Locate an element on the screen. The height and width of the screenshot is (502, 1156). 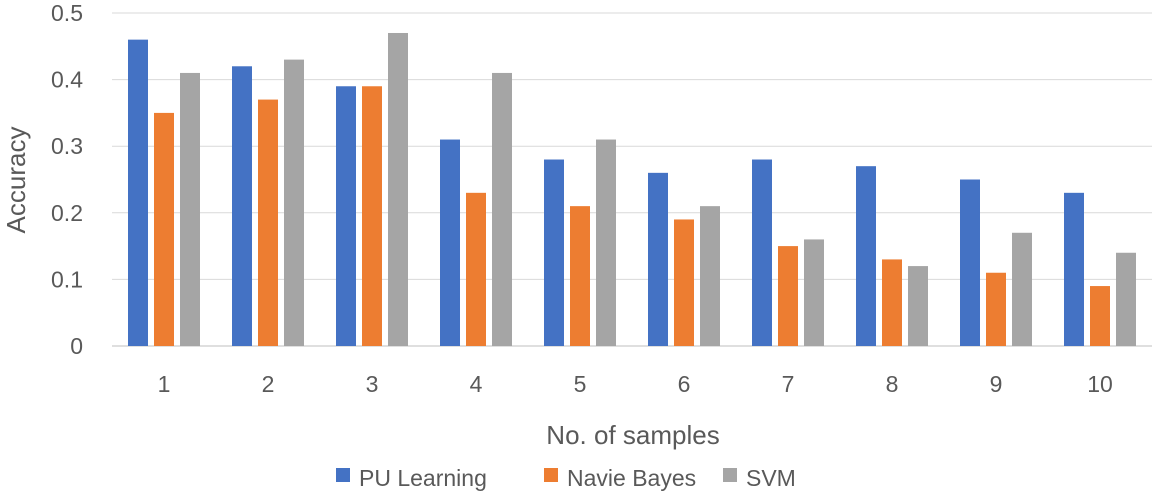
y-tick-label: 0 is located at coordinates (76, 346).